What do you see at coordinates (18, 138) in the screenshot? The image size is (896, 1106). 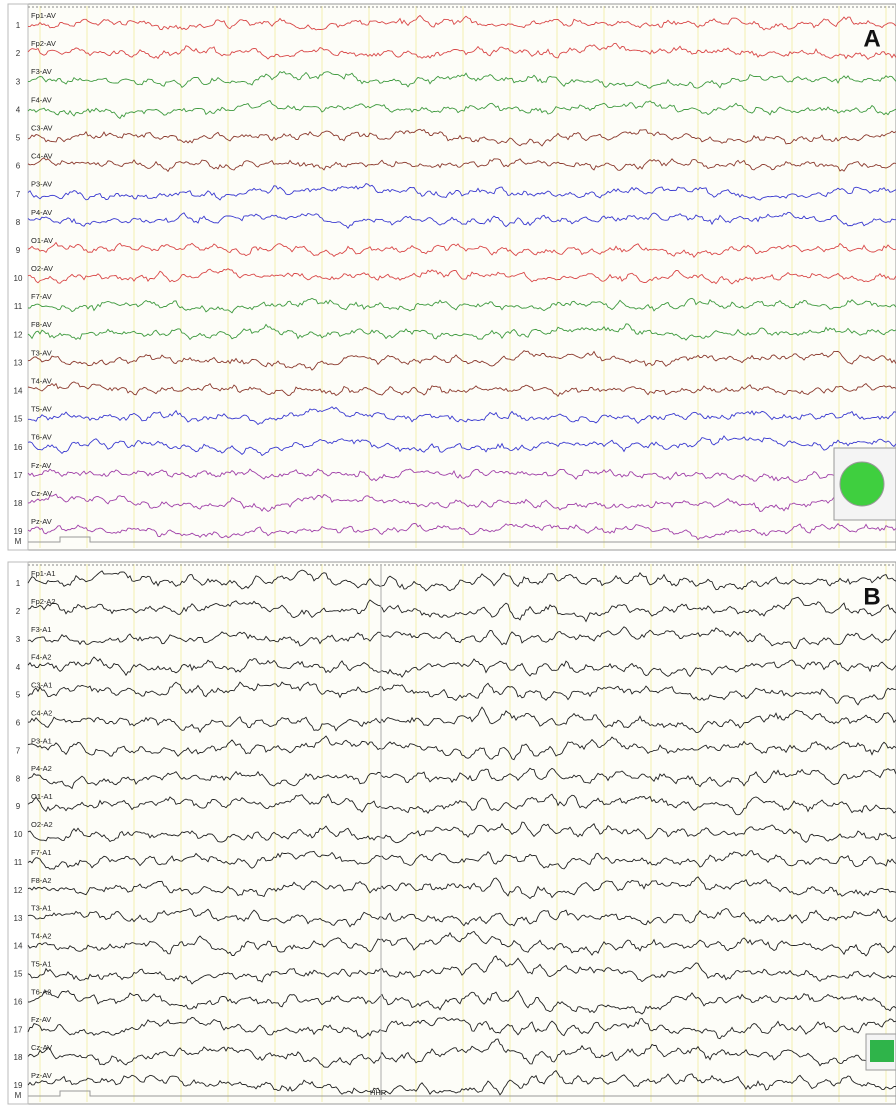 I see `channel-number: 5` at bounding box center [18, 138].